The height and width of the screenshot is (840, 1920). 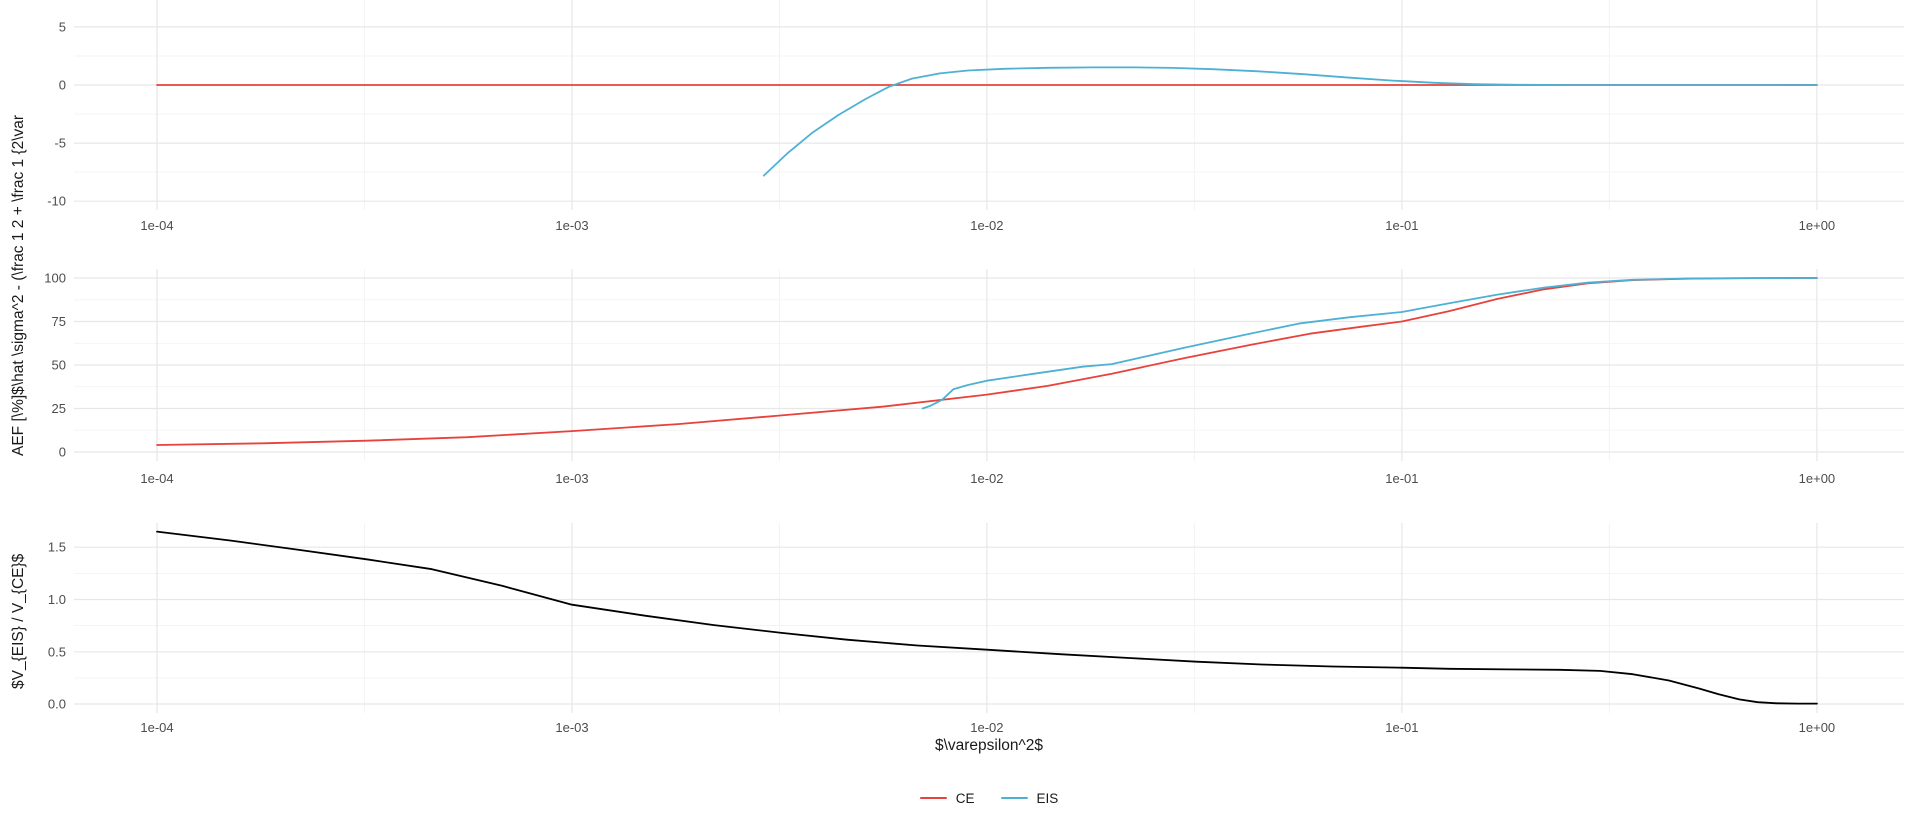 I want to click on y-tick-label: -10, so click(x=56, y=201).